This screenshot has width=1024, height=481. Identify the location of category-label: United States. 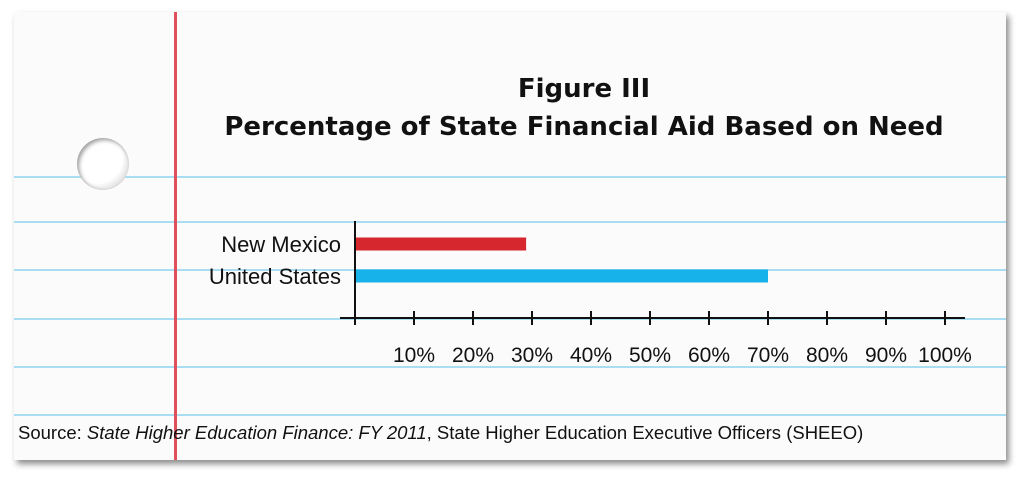
(275, 276).